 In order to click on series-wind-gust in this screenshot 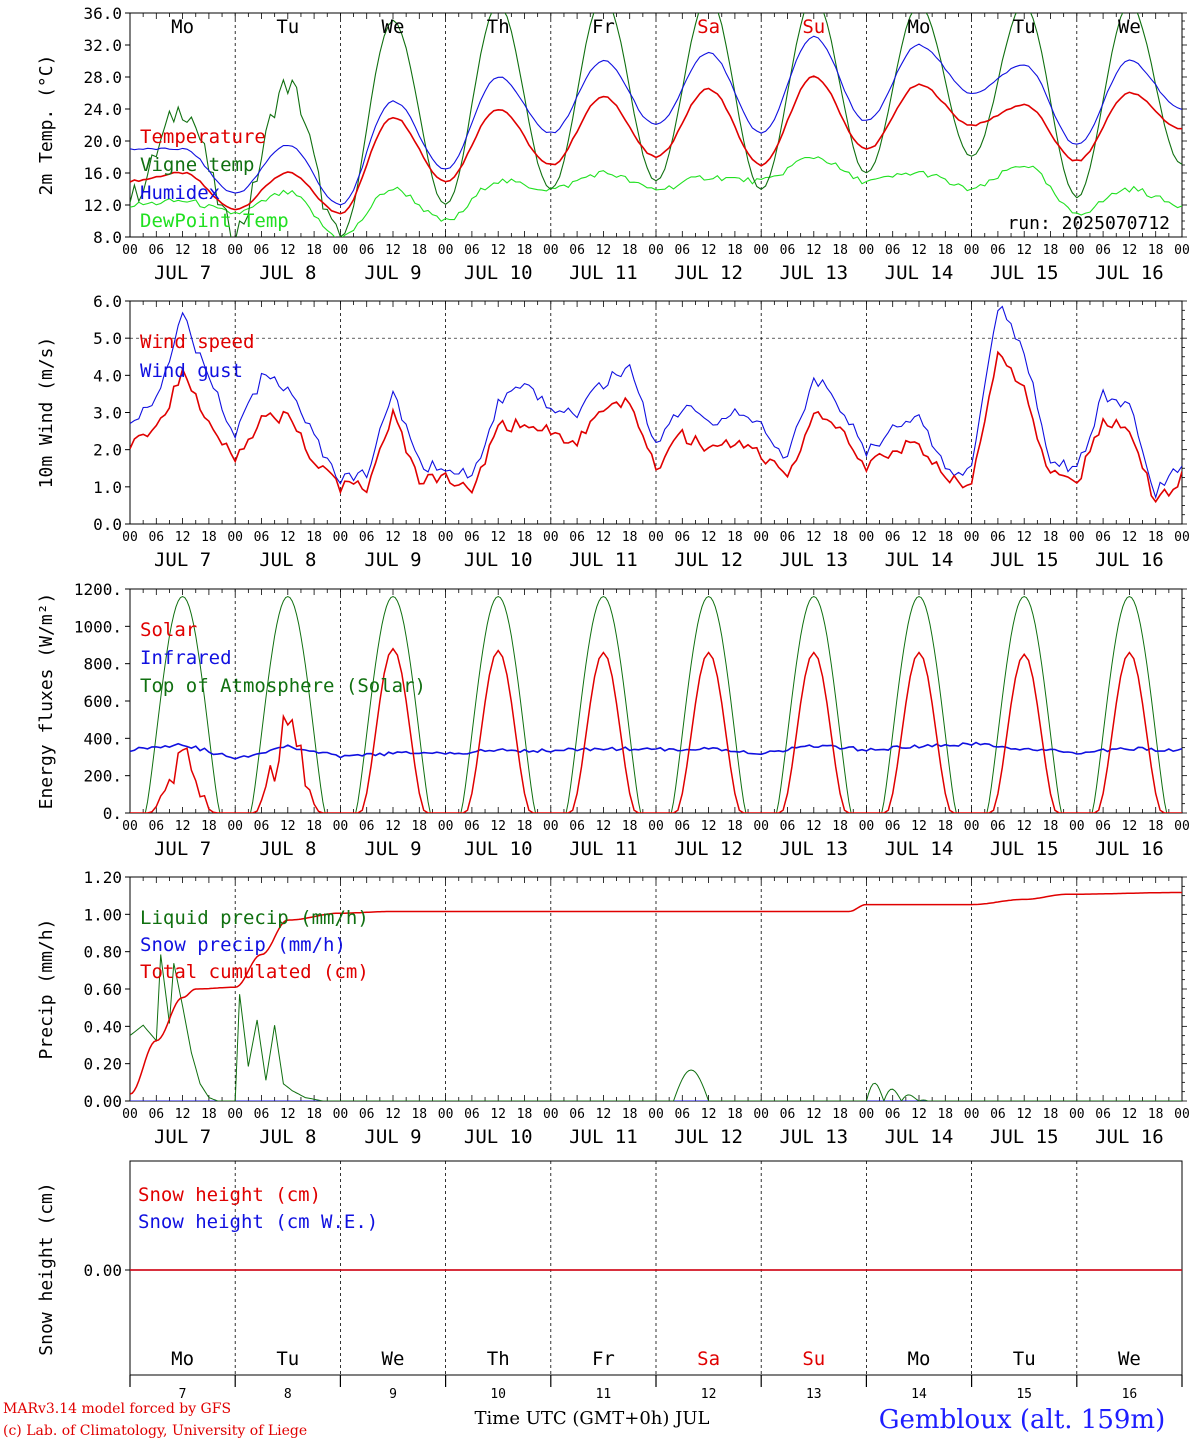, I will do `click(656, 402)`.